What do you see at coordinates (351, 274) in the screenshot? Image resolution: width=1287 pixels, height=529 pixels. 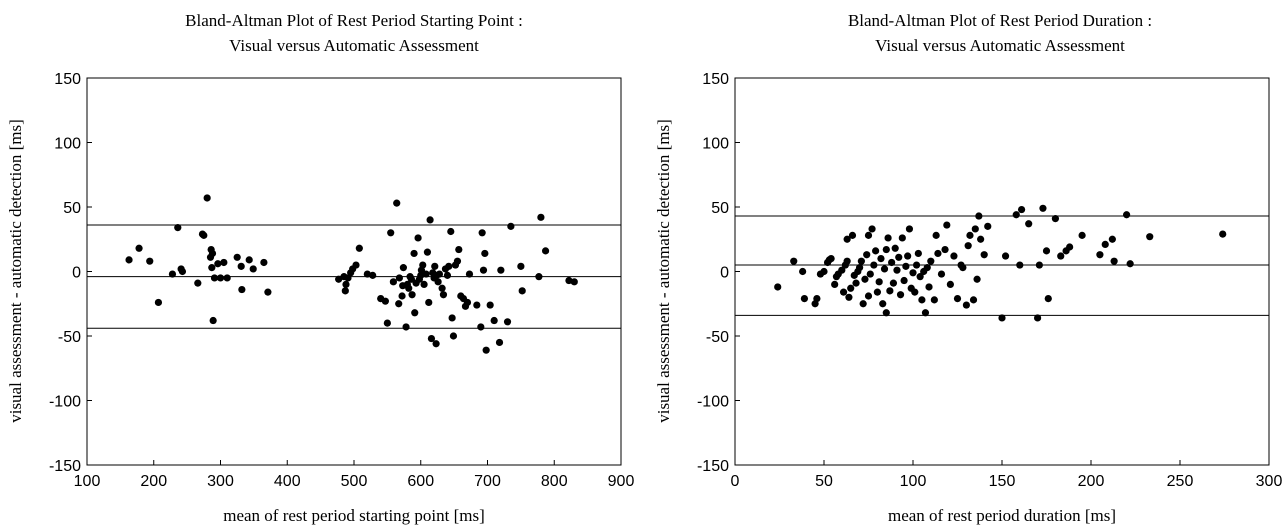 I see `data-points` at bounding box center [351, 274].